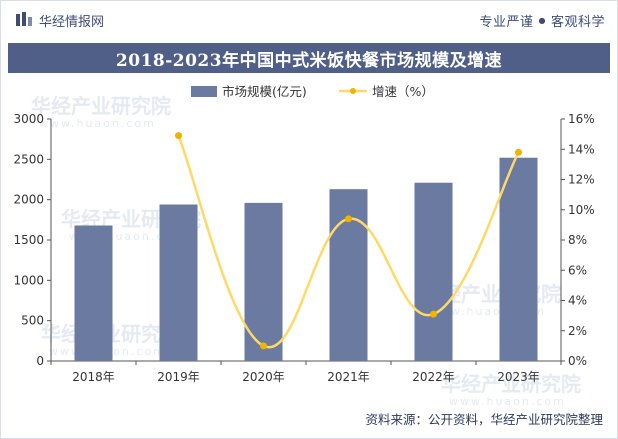 The image size is (618, 439). Describe the element at coordinates (348, 377) in the screenshot. I see `x-tick-label: 2021年` at that location.